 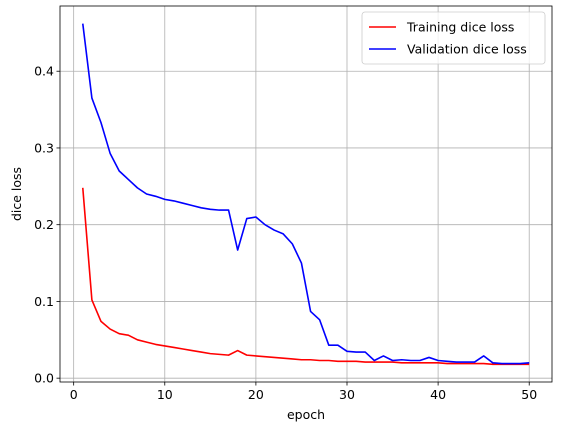 I want to click on legend: Training dice loss Validation dice loss, so click(x=453, y=38).